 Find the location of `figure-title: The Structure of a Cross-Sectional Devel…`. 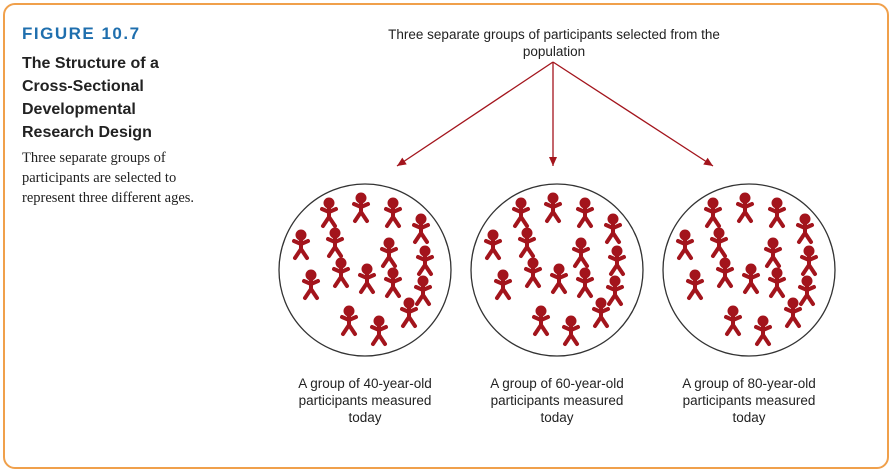

figure-title: The Structure of a Cross-Sectional Devel… is located at coordinates (90, 98).